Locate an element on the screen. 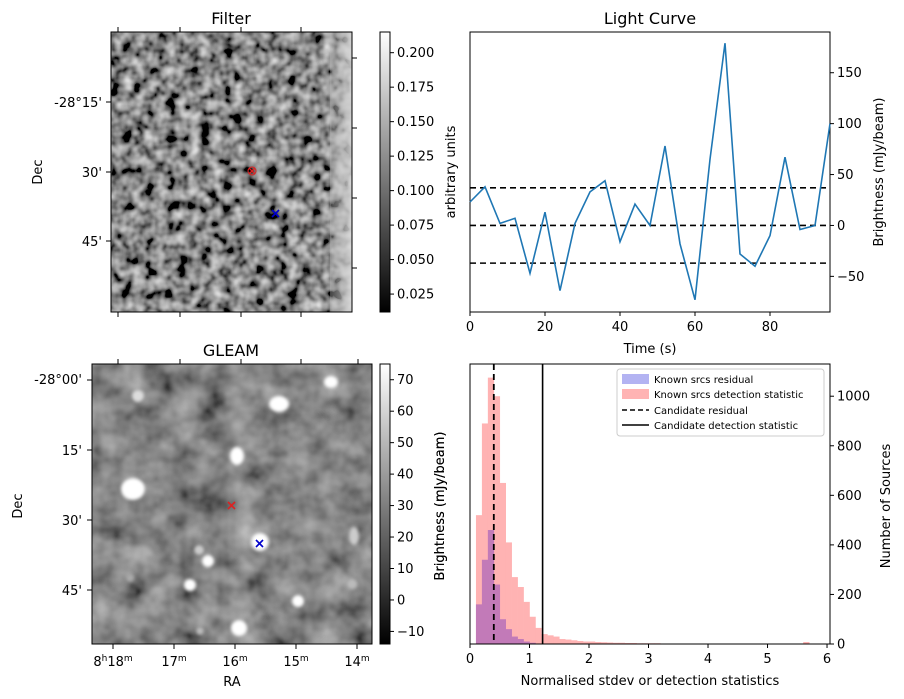 This screenshot has width=904, height=699. colorbar-tick-label: 0.175 is located at coordinates (415, 88).